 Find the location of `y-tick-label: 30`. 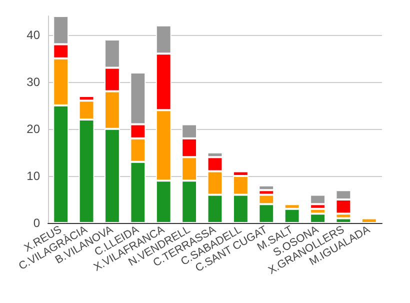

y-tick-label: 30 is located at coordinates (33, 81).